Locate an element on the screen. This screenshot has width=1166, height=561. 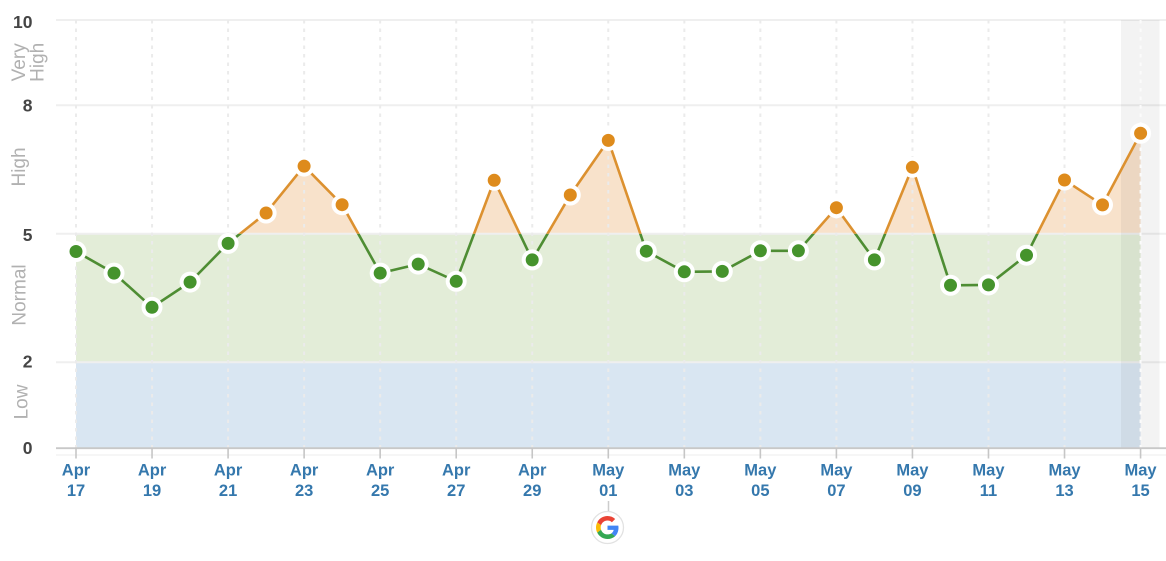
svg-text: 8 is located at coordinates (28, 106).